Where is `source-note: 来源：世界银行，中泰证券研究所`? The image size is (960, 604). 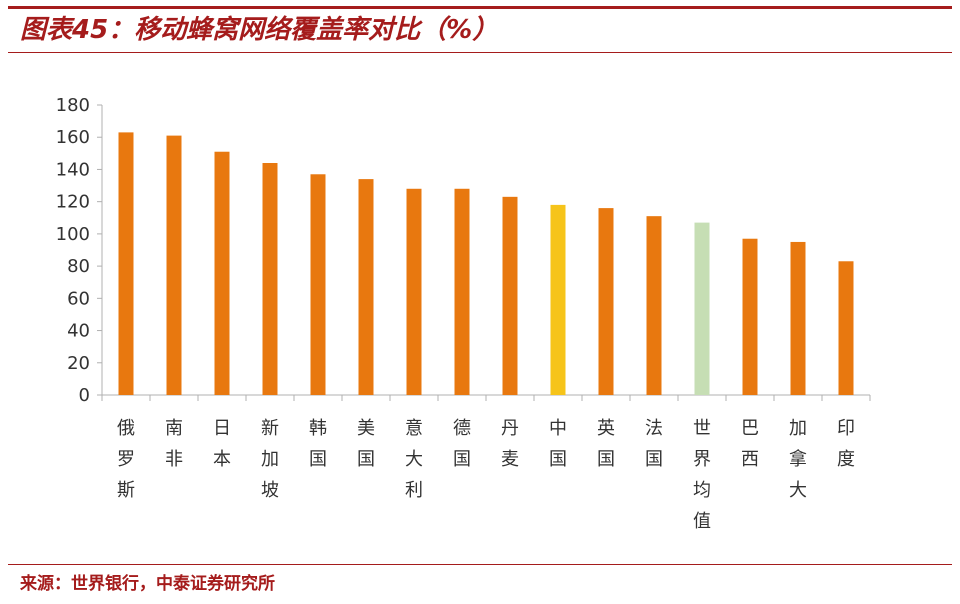 source-note: 来源：世界银行，中泰证券研究所 is located at coordinates (147, 584).